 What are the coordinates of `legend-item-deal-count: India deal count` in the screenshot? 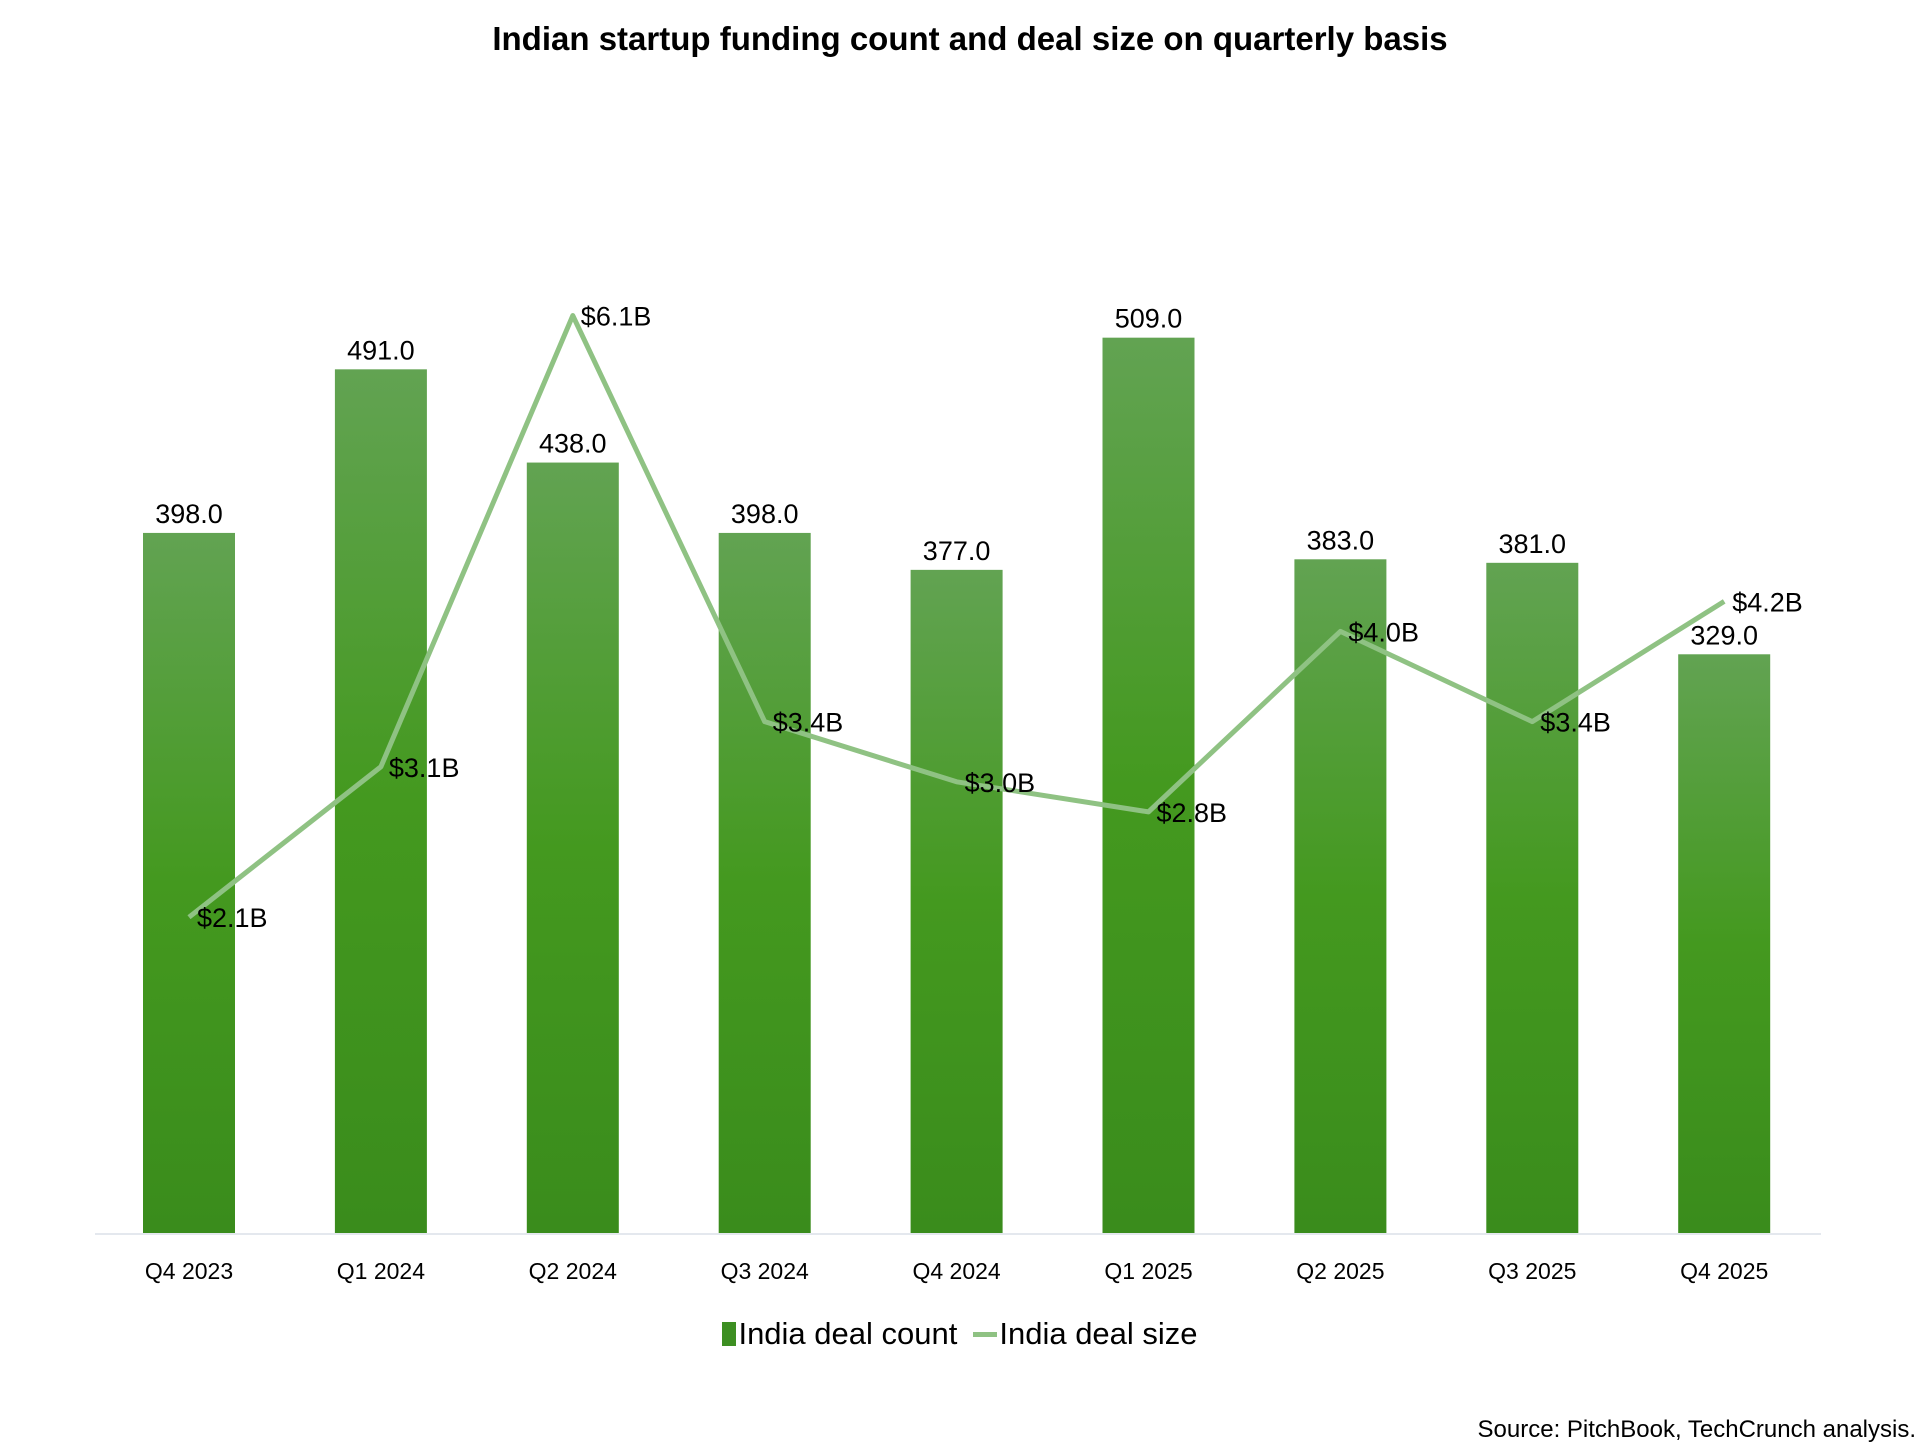 It's located at (839, 1334).